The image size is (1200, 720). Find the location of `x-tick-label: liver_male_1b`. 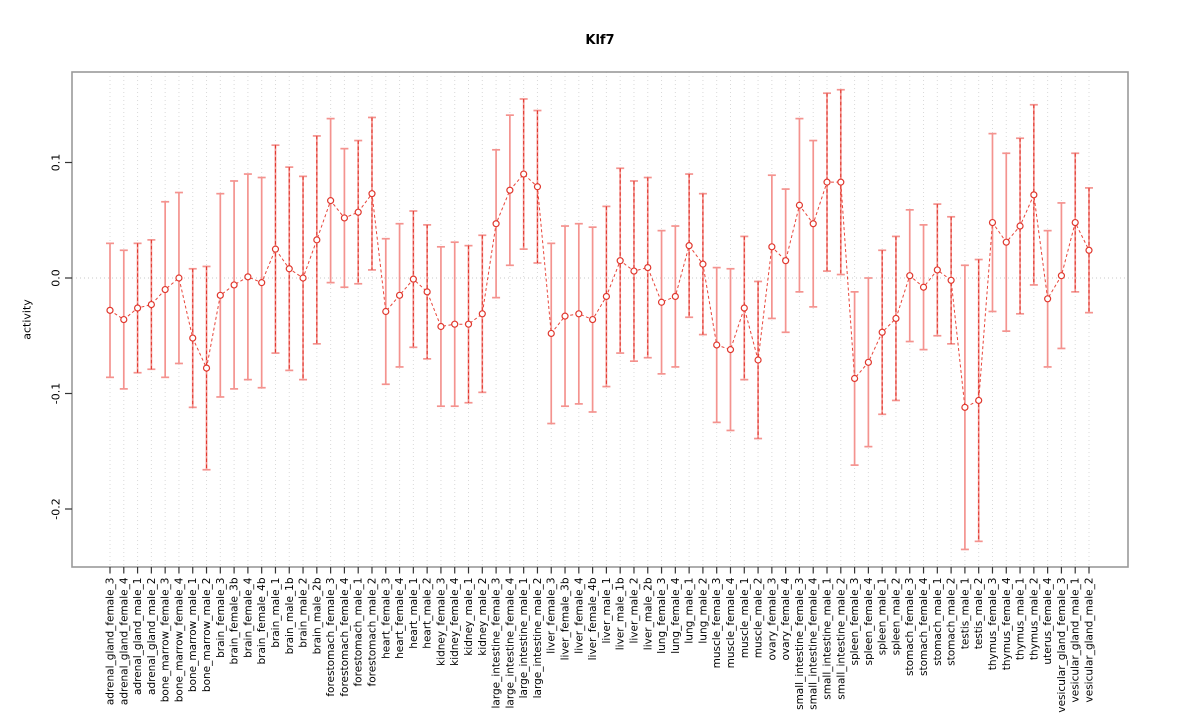

x-tick-label: liver_male_1b is located at coordinates (621, 613).